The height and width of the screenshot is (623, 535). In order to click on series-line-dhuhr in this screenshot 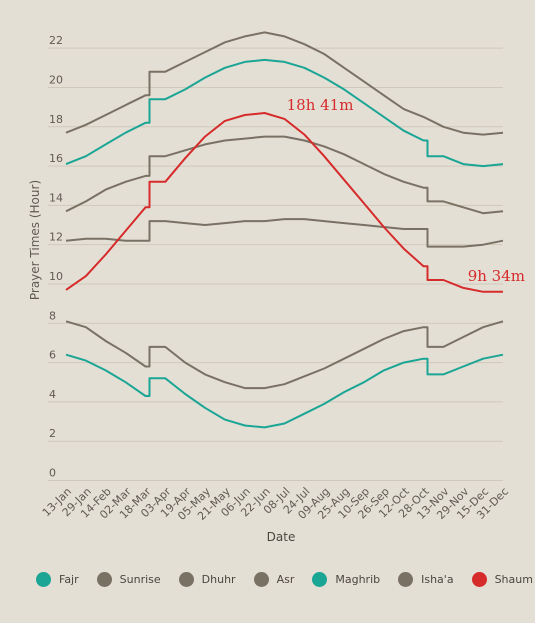, I will do `click(284, 233)`.